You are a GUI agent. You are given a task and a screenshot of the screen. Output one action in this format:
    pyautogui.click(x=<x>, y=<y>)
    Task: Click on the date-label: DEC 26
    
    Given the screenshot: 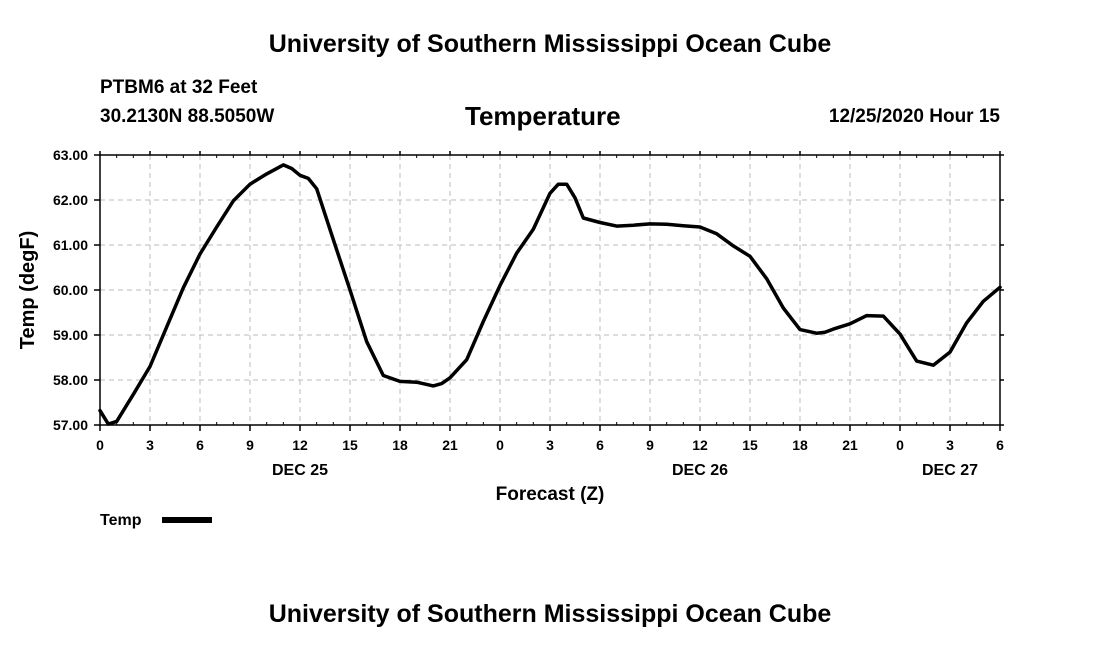 What is the action you would take?
    pyautogui.click(x=700, y=470)
    